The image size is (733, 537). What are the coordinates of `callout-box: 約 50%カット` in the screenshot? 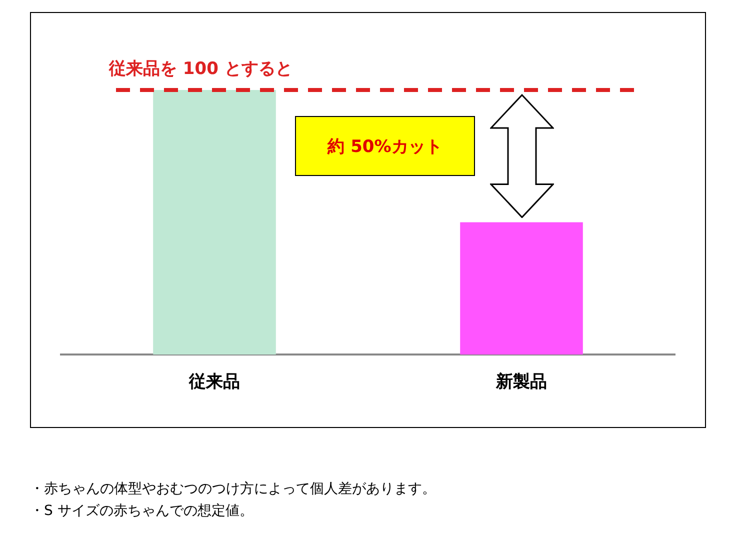 It's located at (385, 146).